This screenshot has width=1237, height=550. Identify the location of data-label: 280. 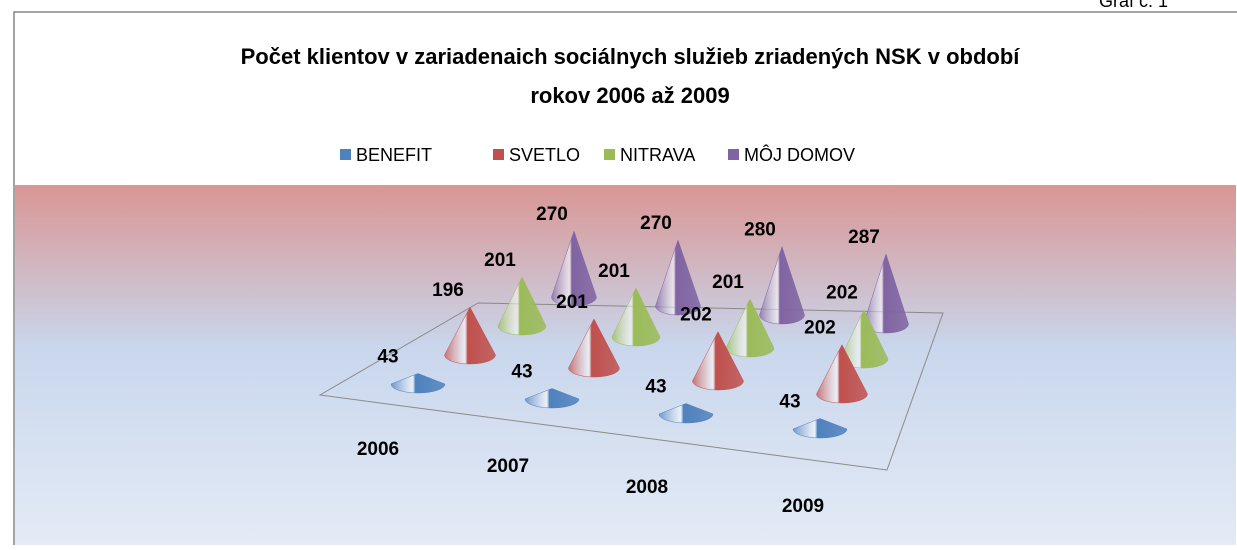
(760, 230).